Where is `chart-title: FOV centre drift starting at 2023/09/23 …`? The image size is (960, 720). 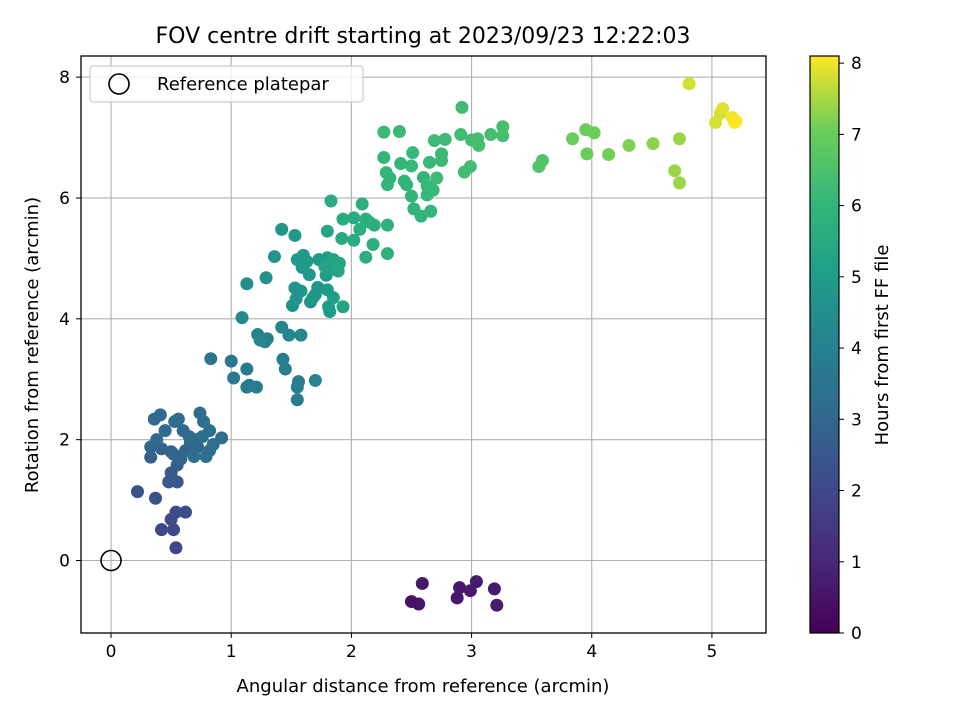 chart-title: FOV centre drift starting at 2023/09/23 … is located at coordinates (423, 36).